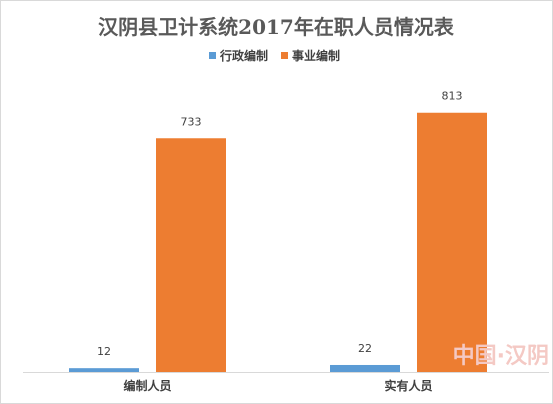 This screenshot has width=553, height=404. I want to click on category-label-1: 实有人员, so click(408, 385).